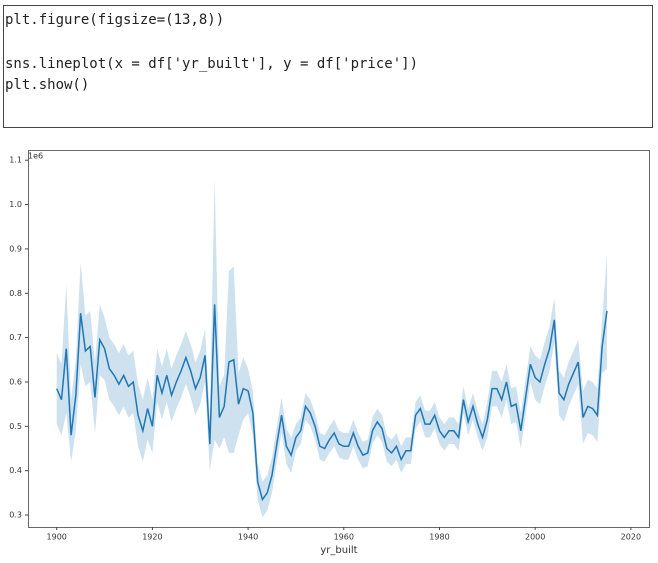 The width and height of the screenshot is (658, 563). I want to click on x-tick-label: 1980, so click(439, 537).